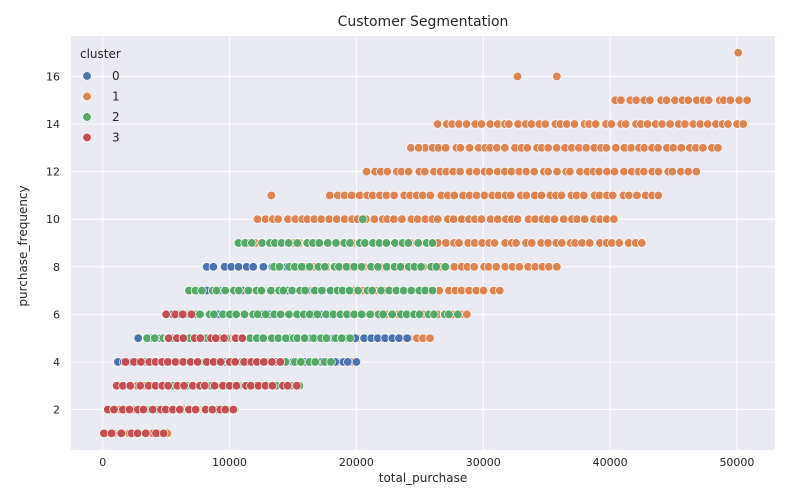 This screenshot has width=800, height=500. Describe the element at coordinates (423, 22) in the screenshot. I see `chart-title: Customer Segmentation` at that location.